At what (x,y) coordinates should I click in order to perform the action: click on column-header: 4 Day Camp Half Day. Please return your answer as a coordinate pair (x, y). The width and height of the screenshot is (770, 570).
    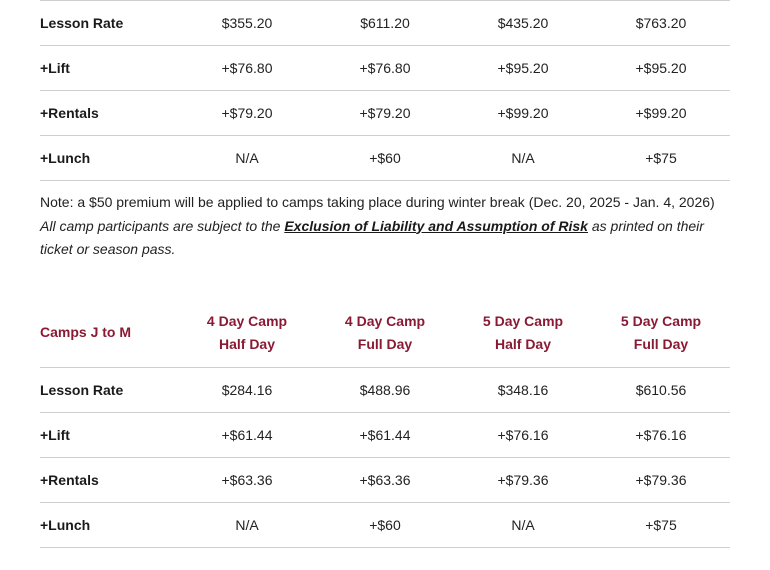
    Looking at the image, I should click on (247, 333).